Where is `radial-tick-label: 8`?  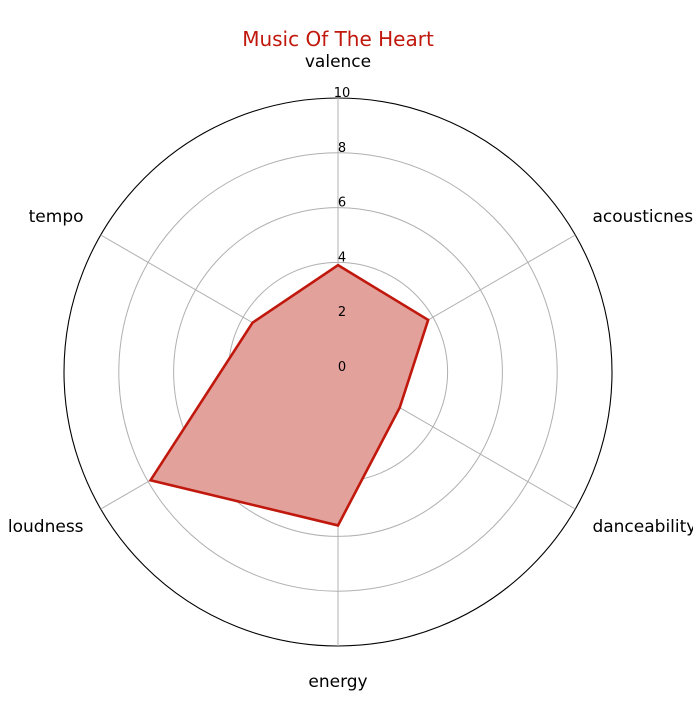 radial-tick-label: 8 is located at coordinates (342, 148).